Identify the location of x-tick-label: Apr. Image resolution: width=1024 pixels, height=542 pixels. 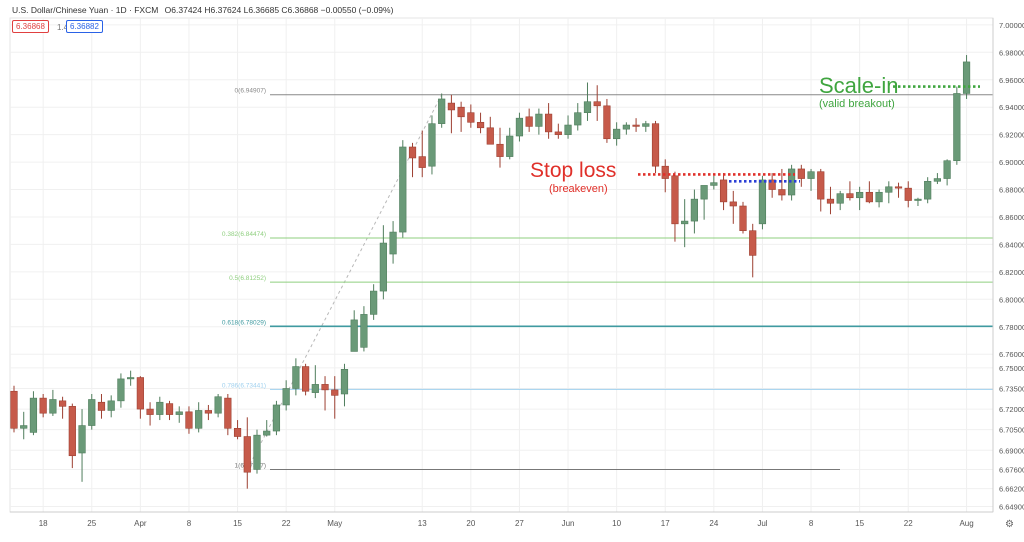
(140, 523).